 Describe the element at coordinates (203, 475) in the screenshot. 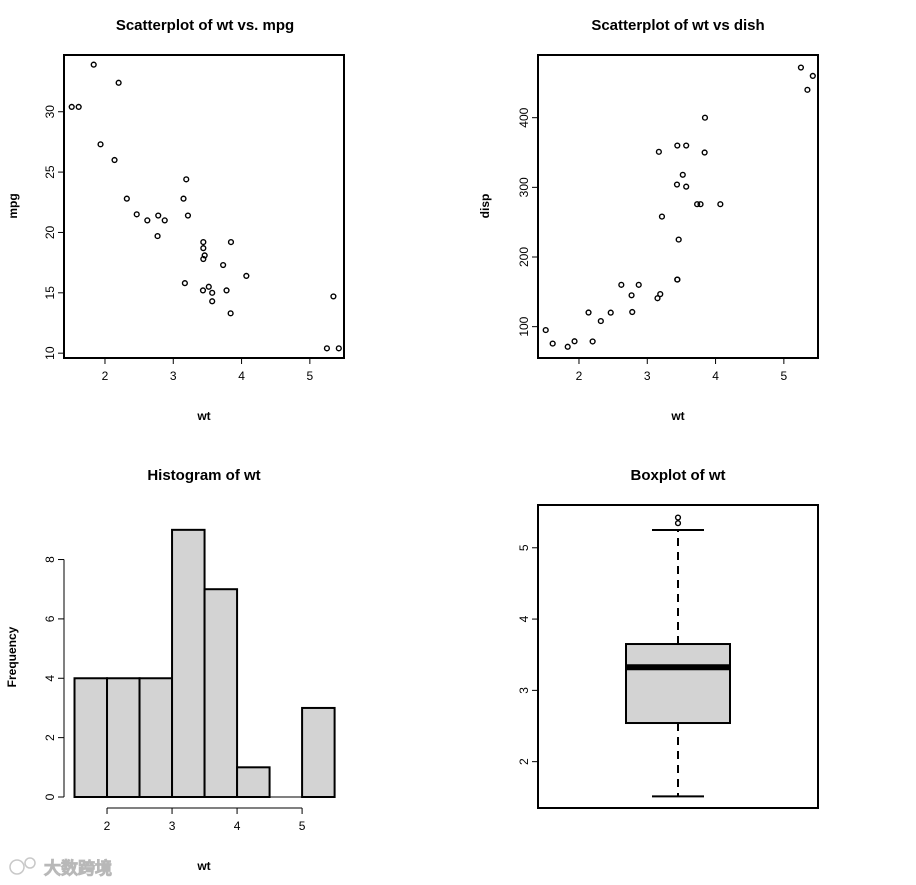

I see `chart-title: Histogram of wt` at that location.